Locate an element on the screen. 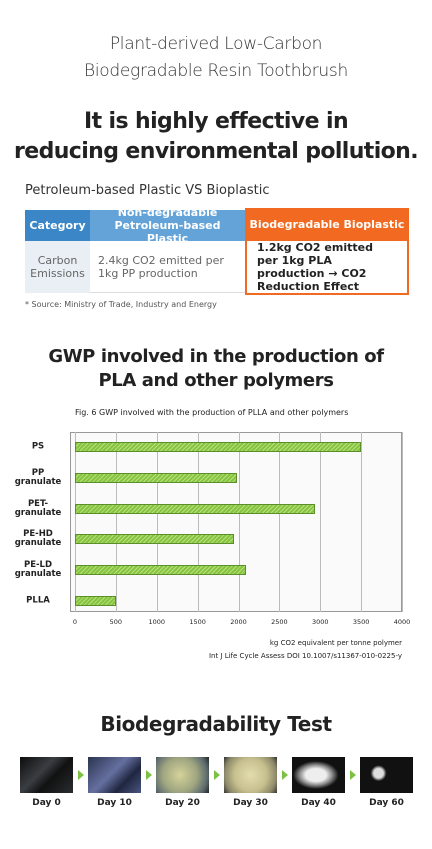  section-title: Biodegradability Test is located at coordinates (216, 724).